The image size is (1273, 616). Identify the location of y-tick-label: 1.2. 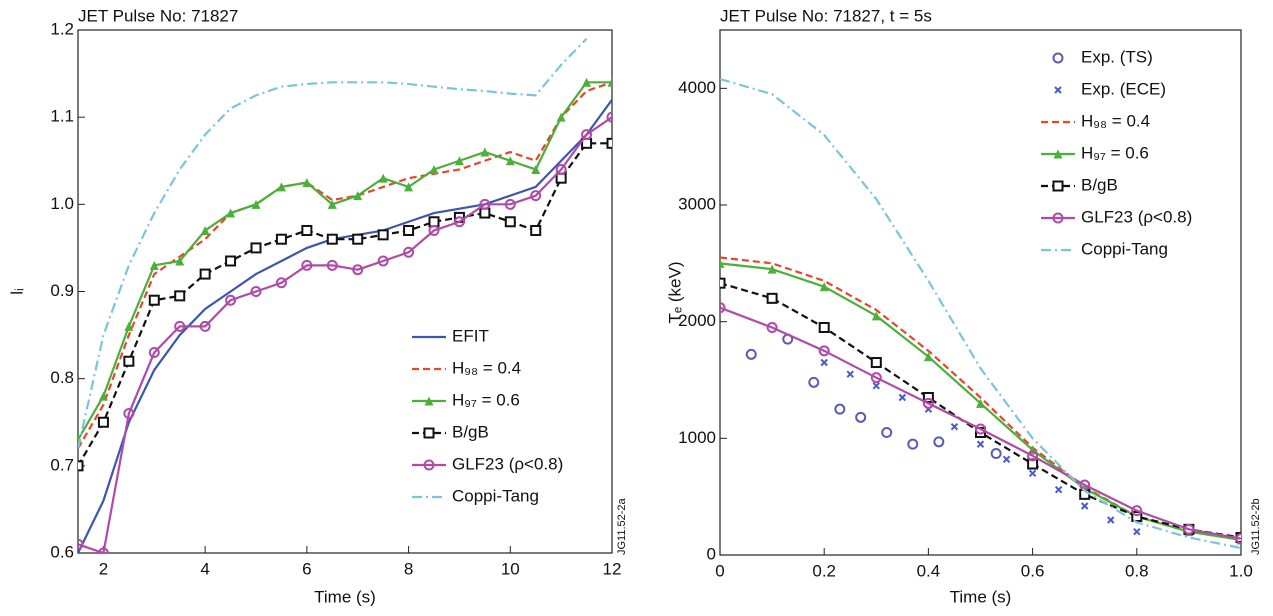
(62, 28).